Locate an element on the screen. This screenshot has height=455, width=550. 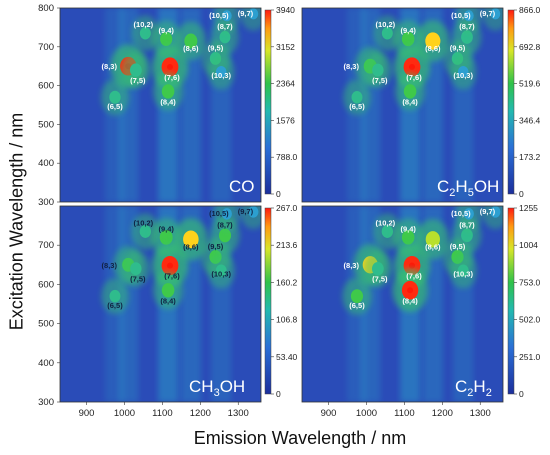
y-axis-label: Excitation Wavelength / nm is located at coordinates (16, 221).